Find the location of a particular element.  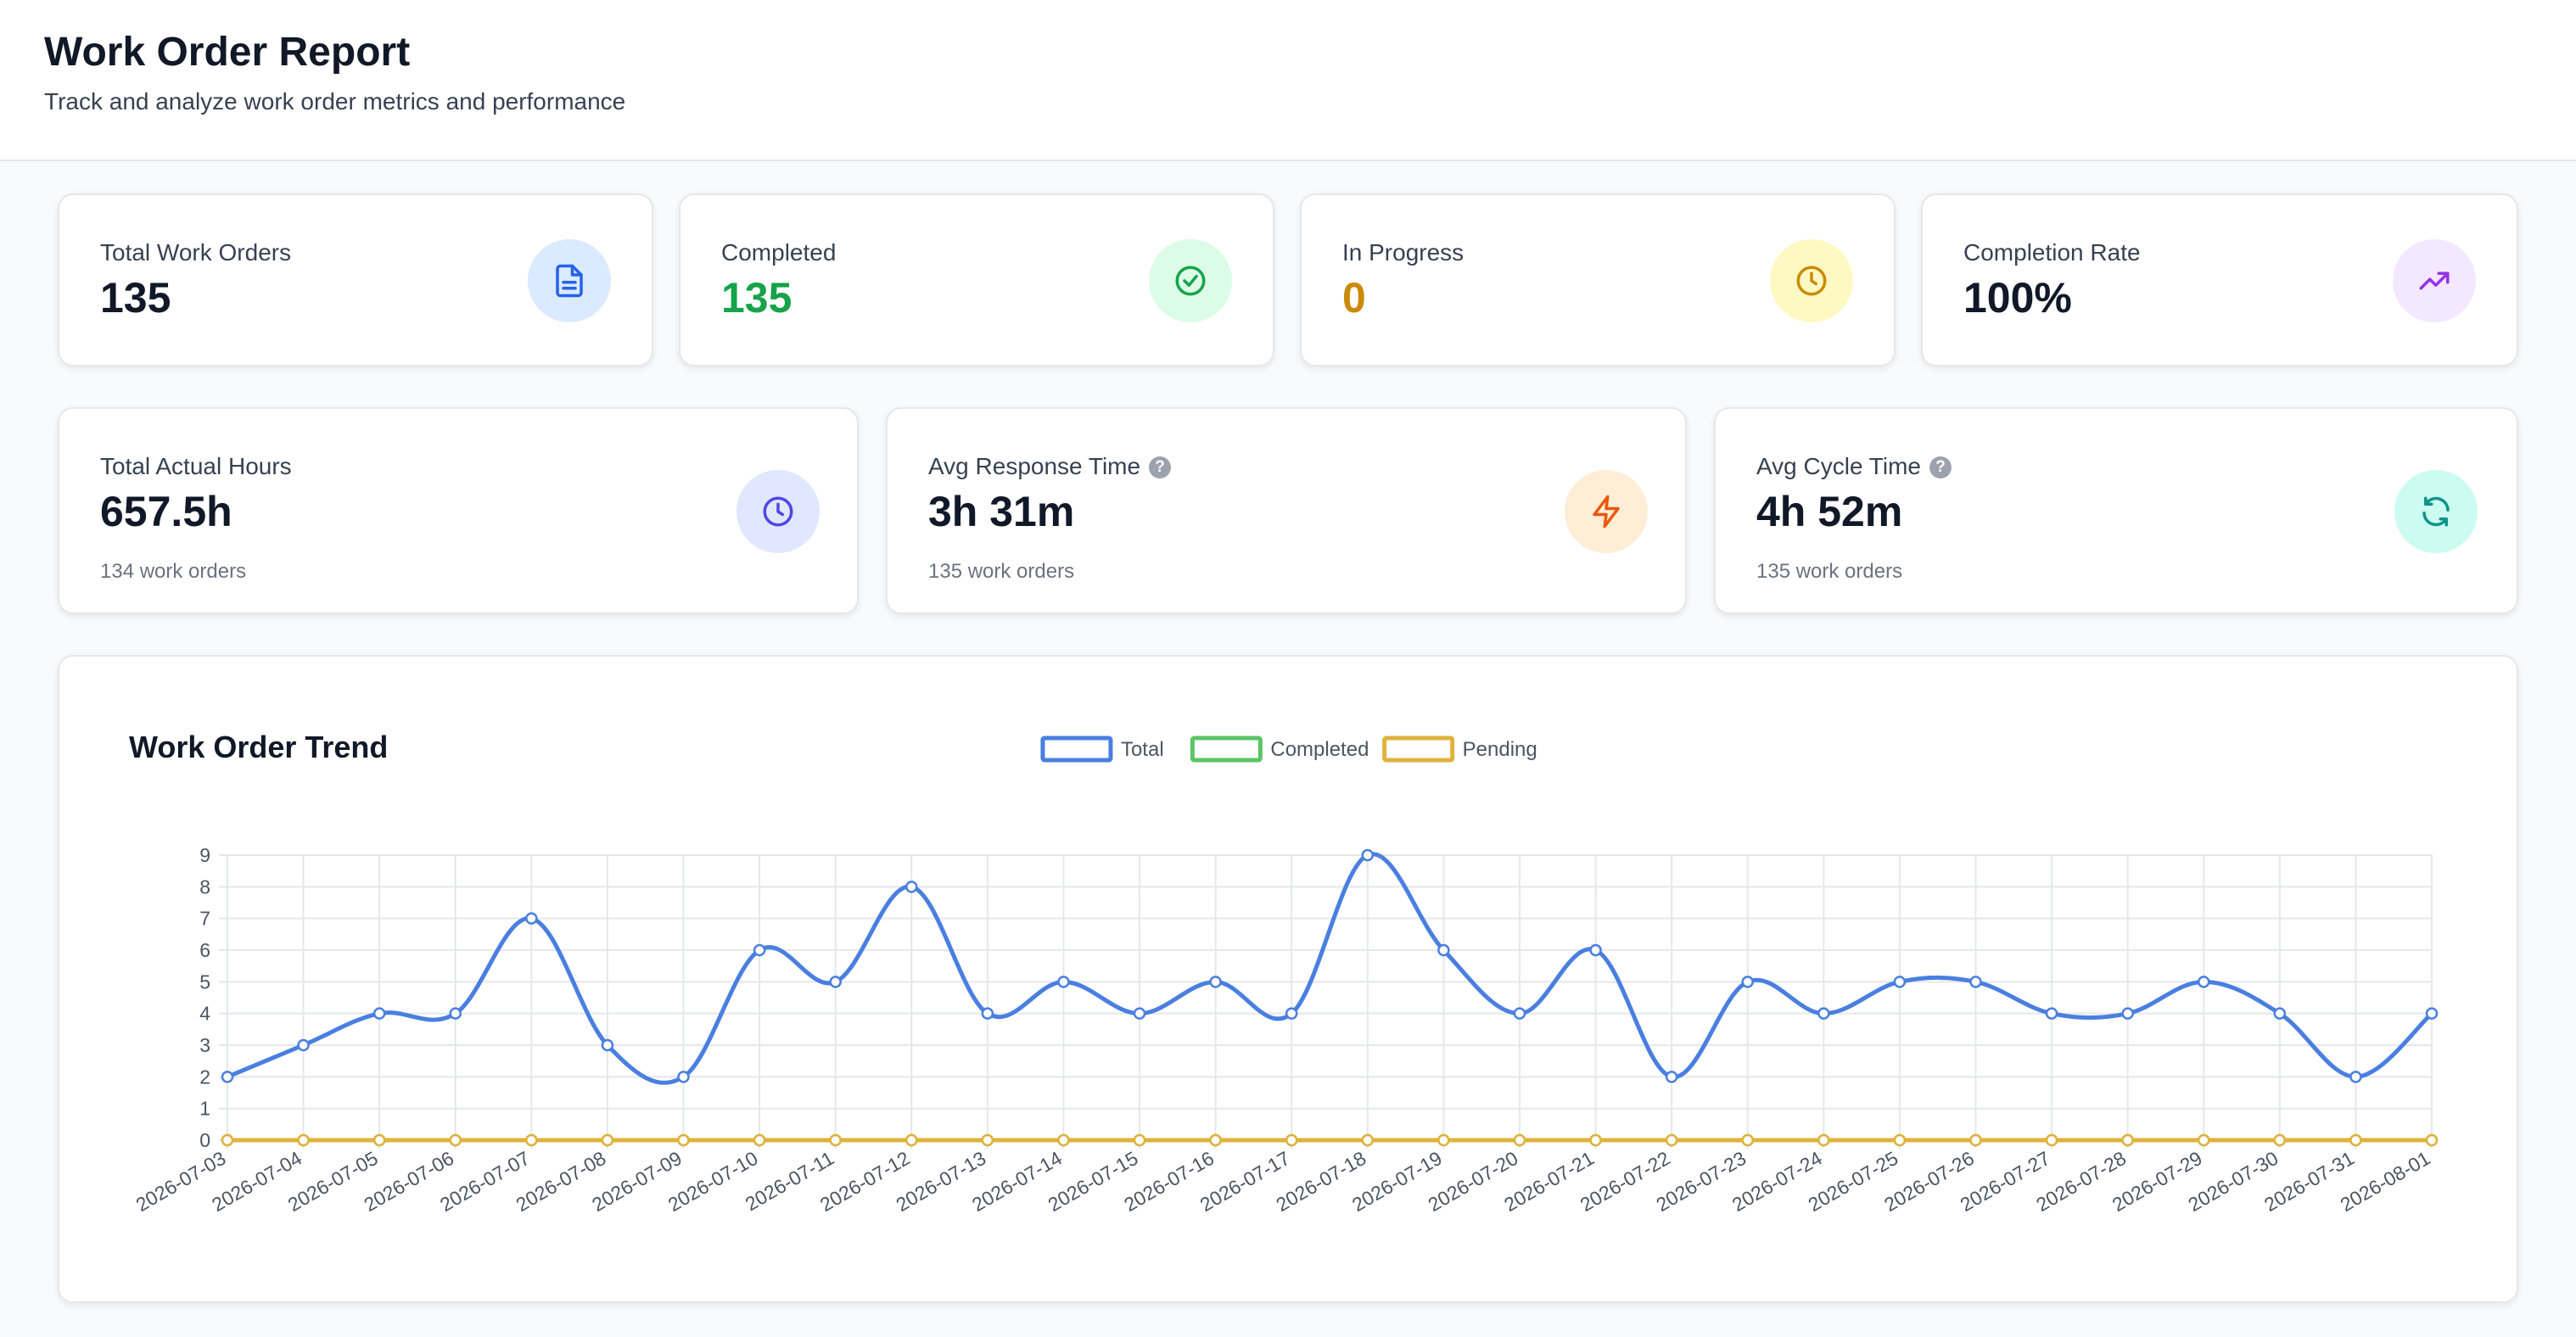

y-tick-label: 6 is located at coordinates (204, 950).